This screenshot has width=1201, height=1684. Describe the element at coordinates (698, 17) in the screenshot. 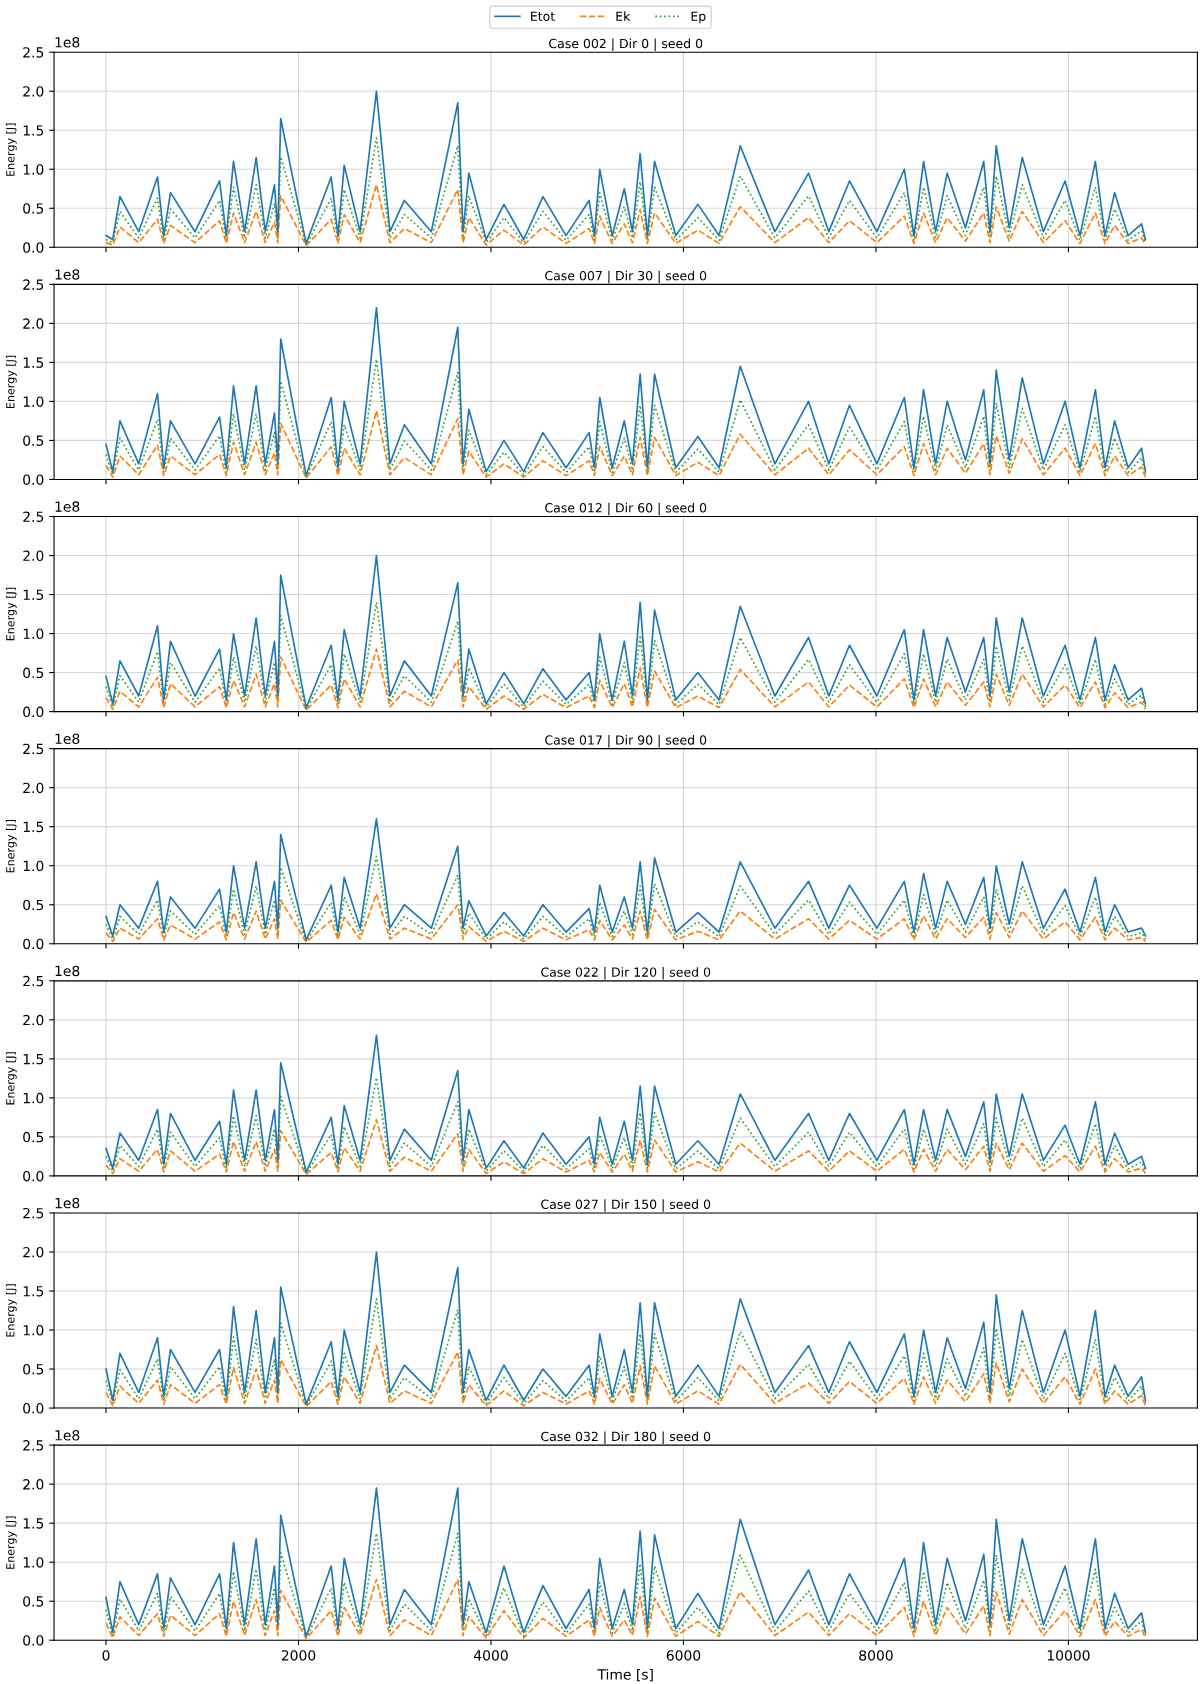

I see `legend-label: Ep` at that location.